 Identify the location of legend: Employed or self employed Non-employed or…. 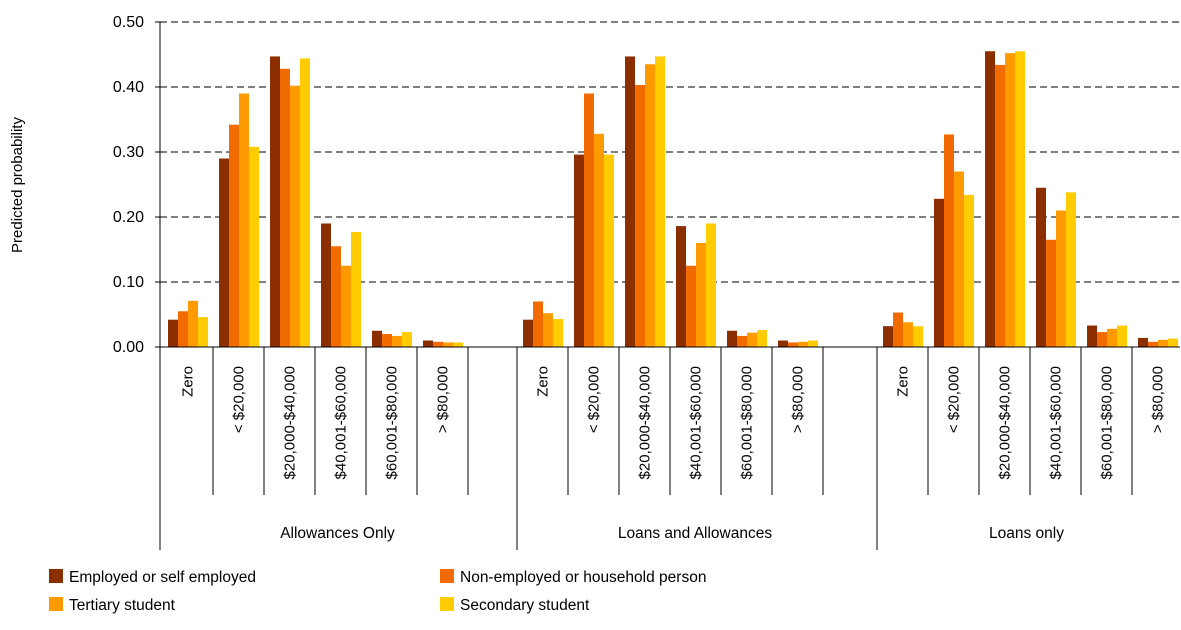
(377, 591).